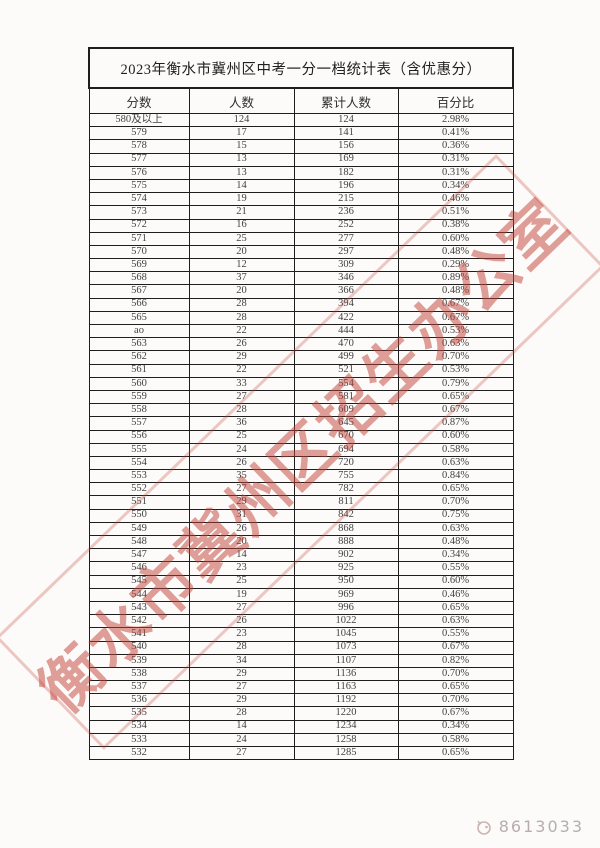 This screenshot has height=848, width=600. I want to click on table-cell: 0.46%, so click(455, 594).